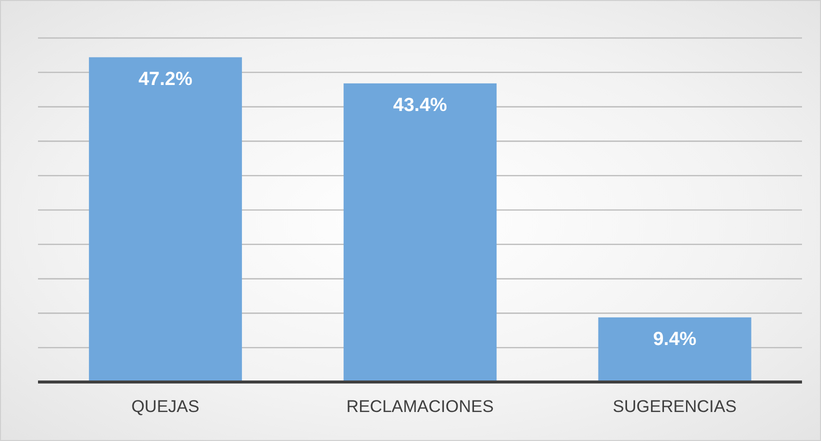 The height and width of the screenshot is (441, 821). Describe the element at coordinates (420, 406) in the screenshot. I see `x-tick-label: RECLAMACIONES` at that location.